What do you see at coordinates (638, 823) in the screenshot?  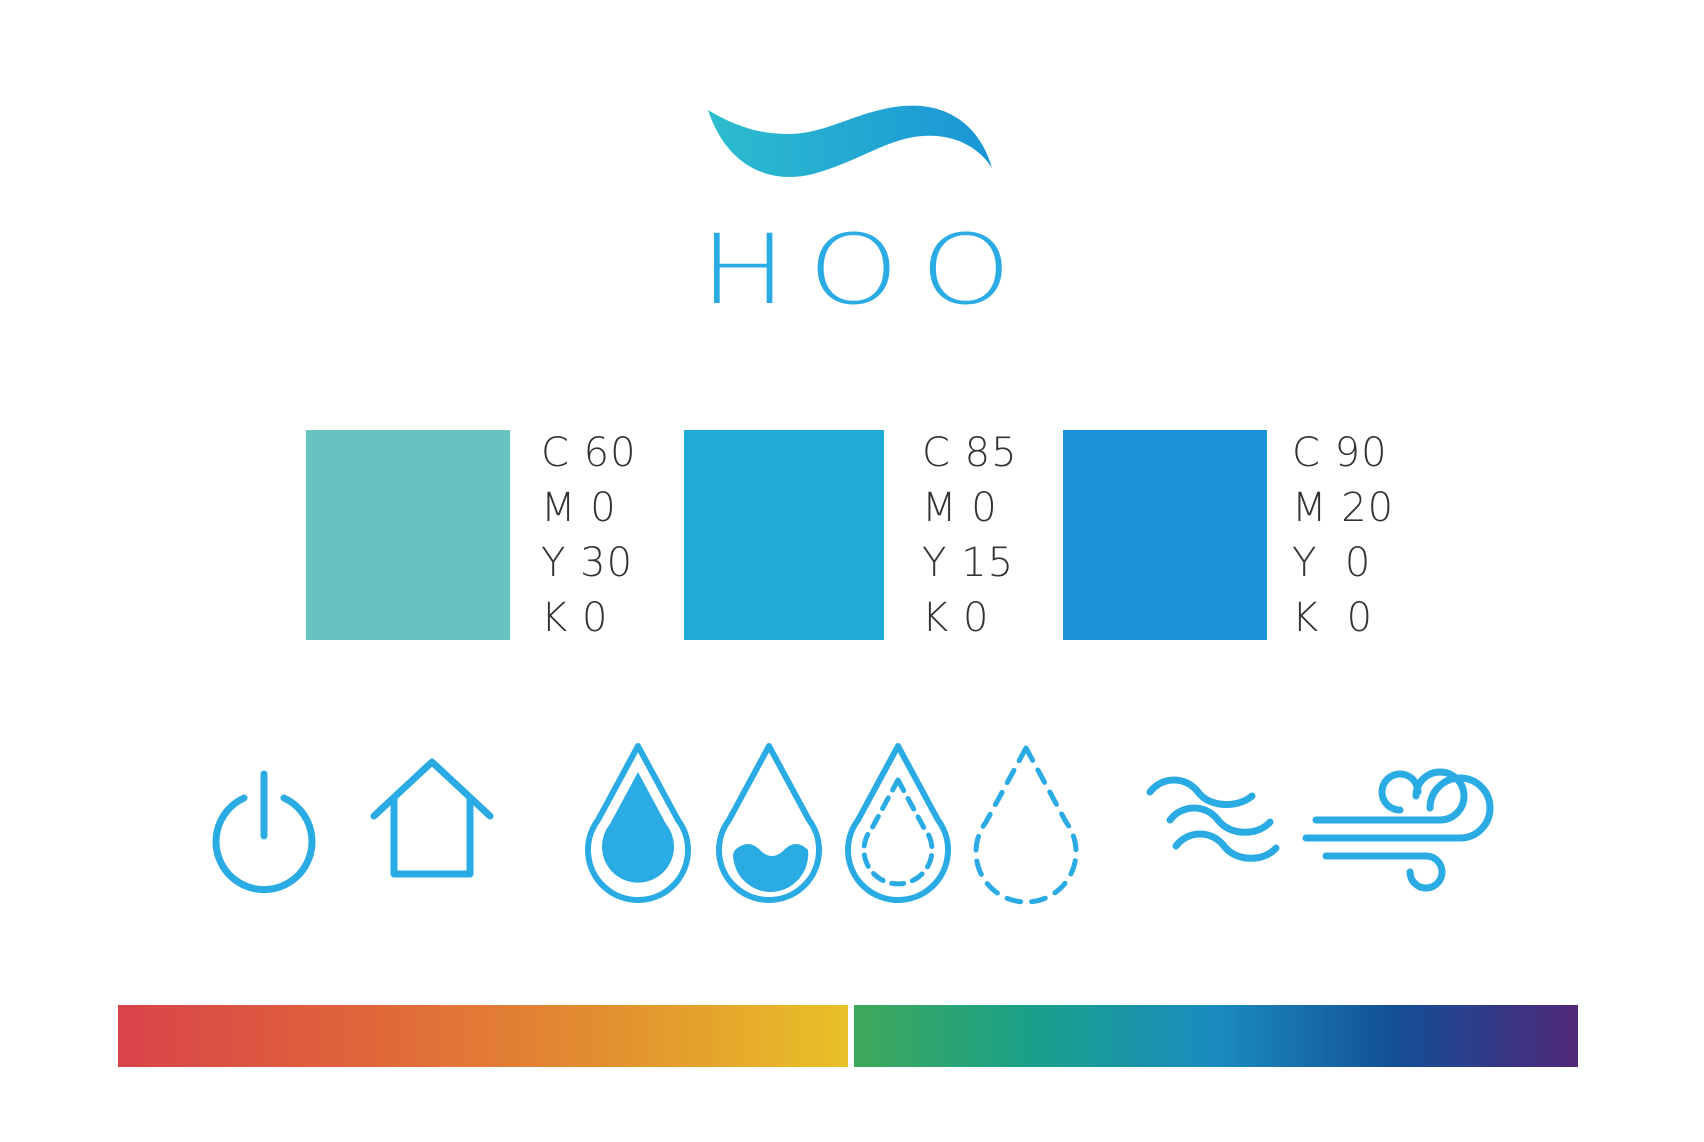 I see `water-drop-full-icon` at bounding box center [638, 823].